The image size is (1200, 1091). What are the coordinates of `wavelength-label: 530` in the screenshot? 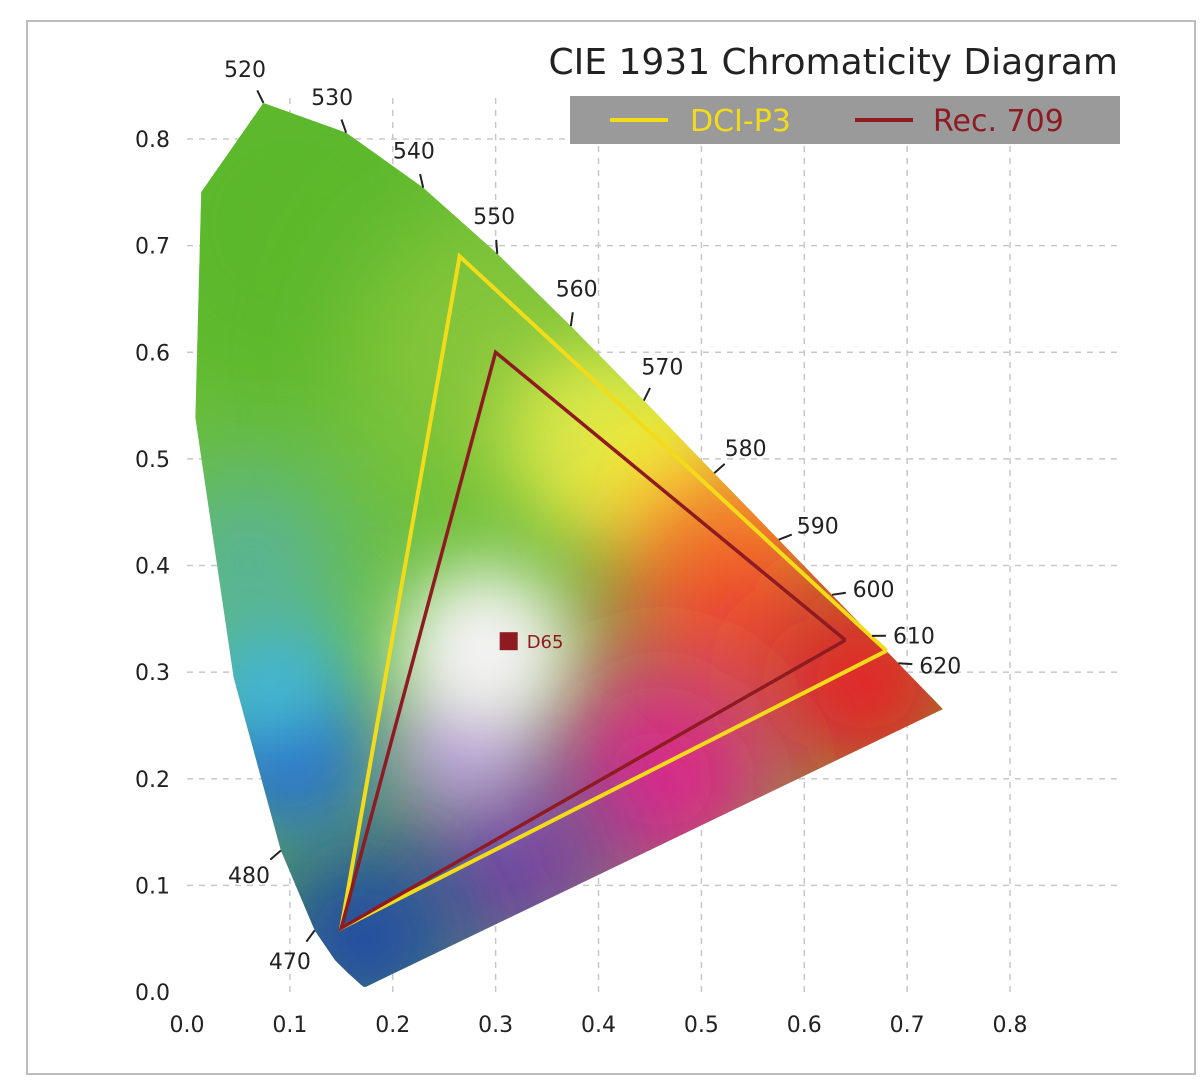 It's located at (332, 98).